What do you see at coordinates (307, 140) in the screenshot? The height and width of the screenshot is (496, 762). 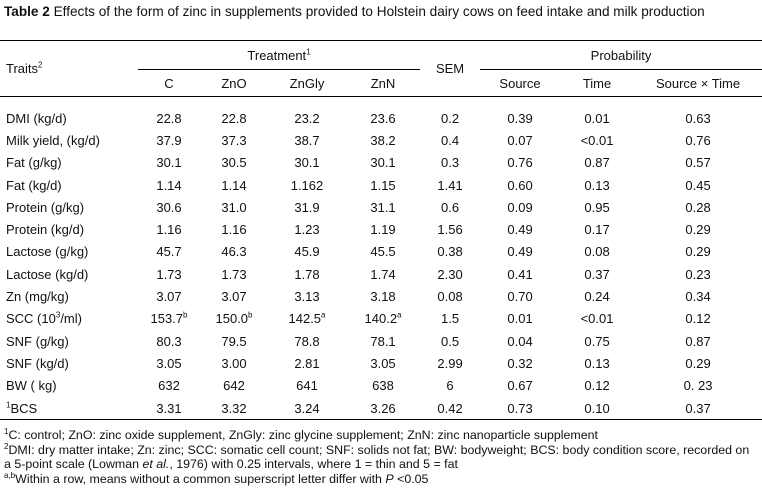 I see `treatment-value: 38.7` at bounding box center [307, 140].